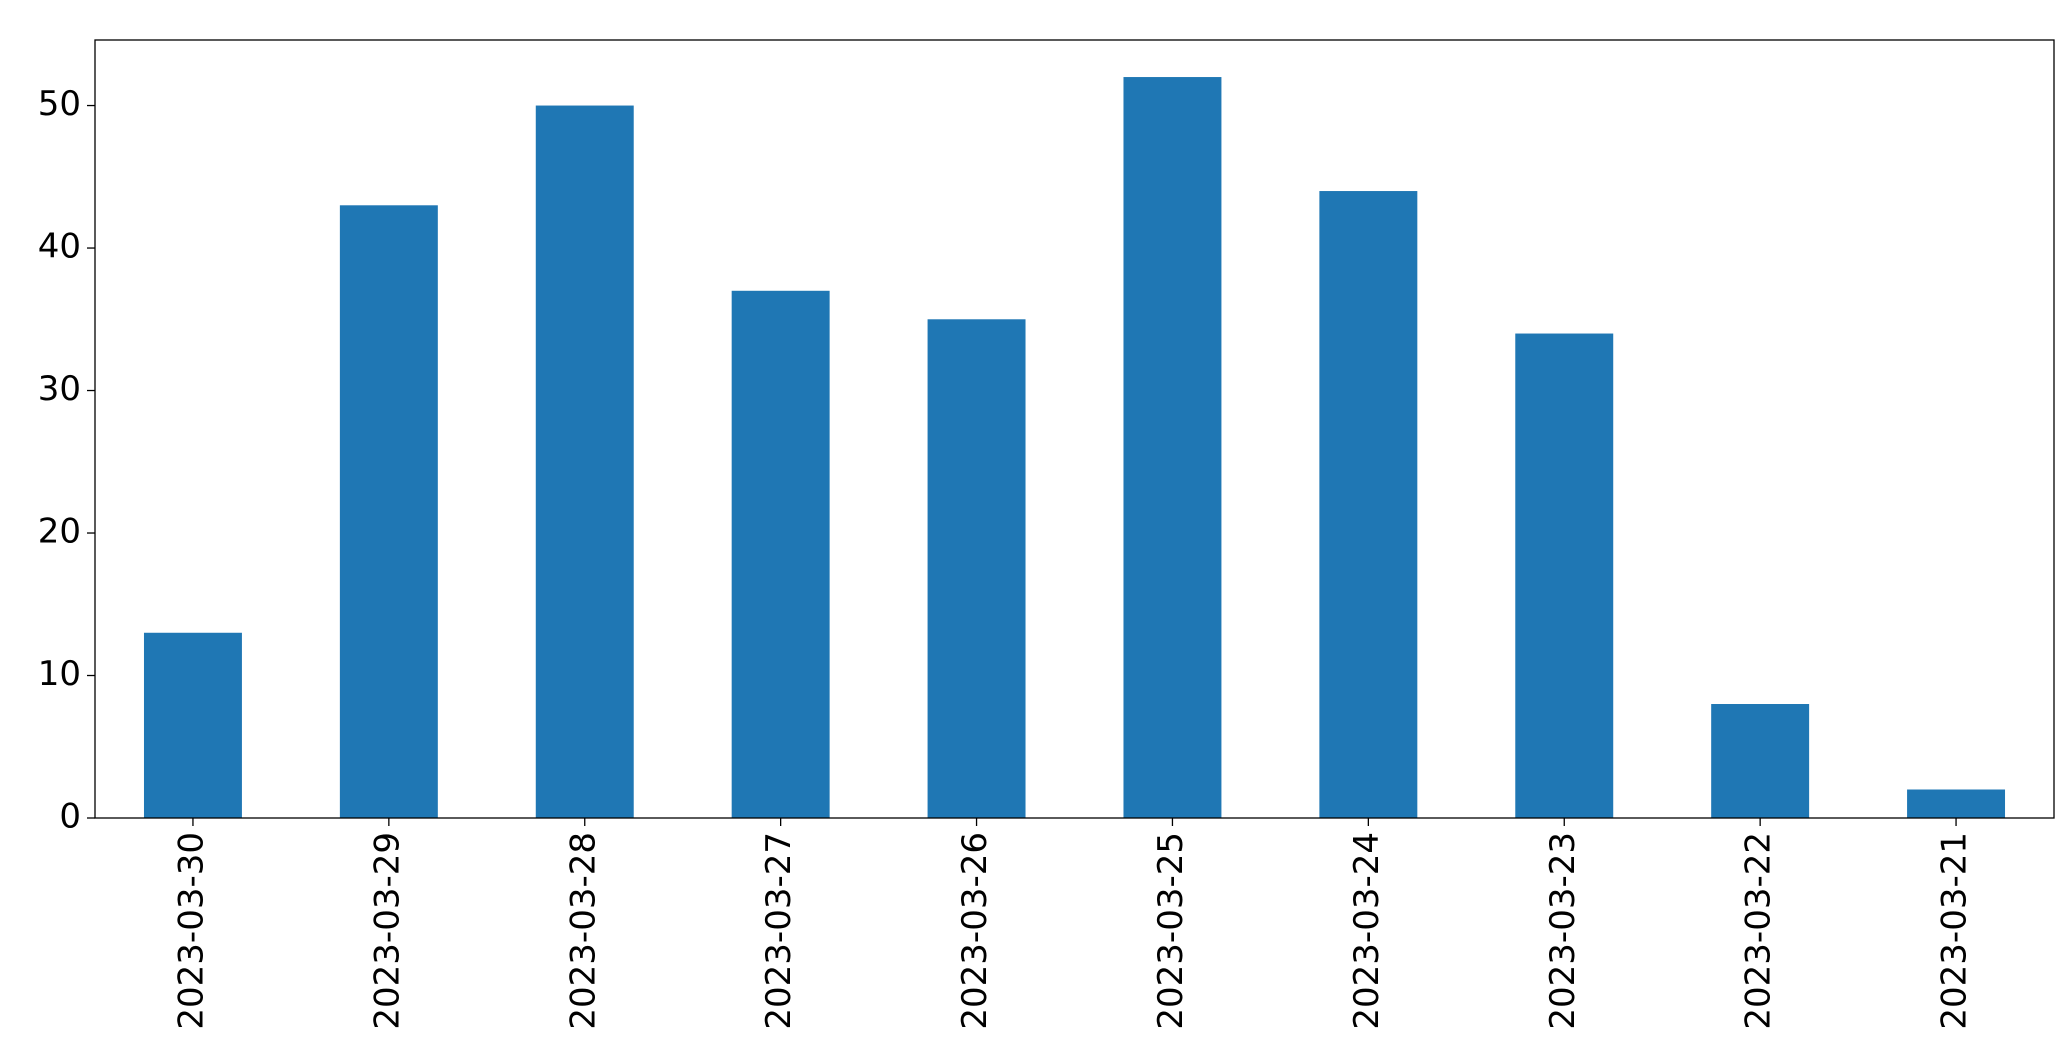  Describe the element at coordinates (975, 931) in the screenshot. I see `x-tick-label: 2023-03-26` at that location.